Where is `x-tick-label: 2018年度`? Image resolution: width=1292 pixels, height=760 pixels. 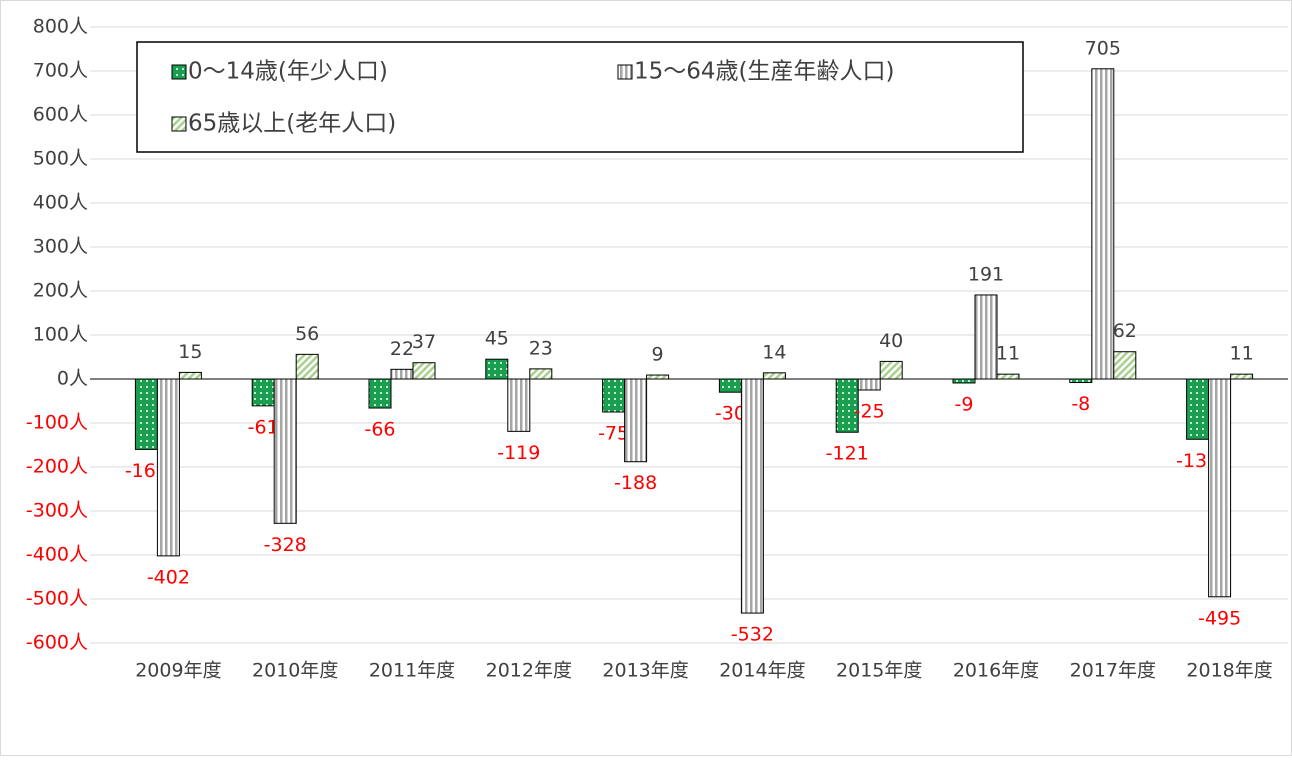 x-tick-label: 2018年度 is located at coordinates (1229, 671).